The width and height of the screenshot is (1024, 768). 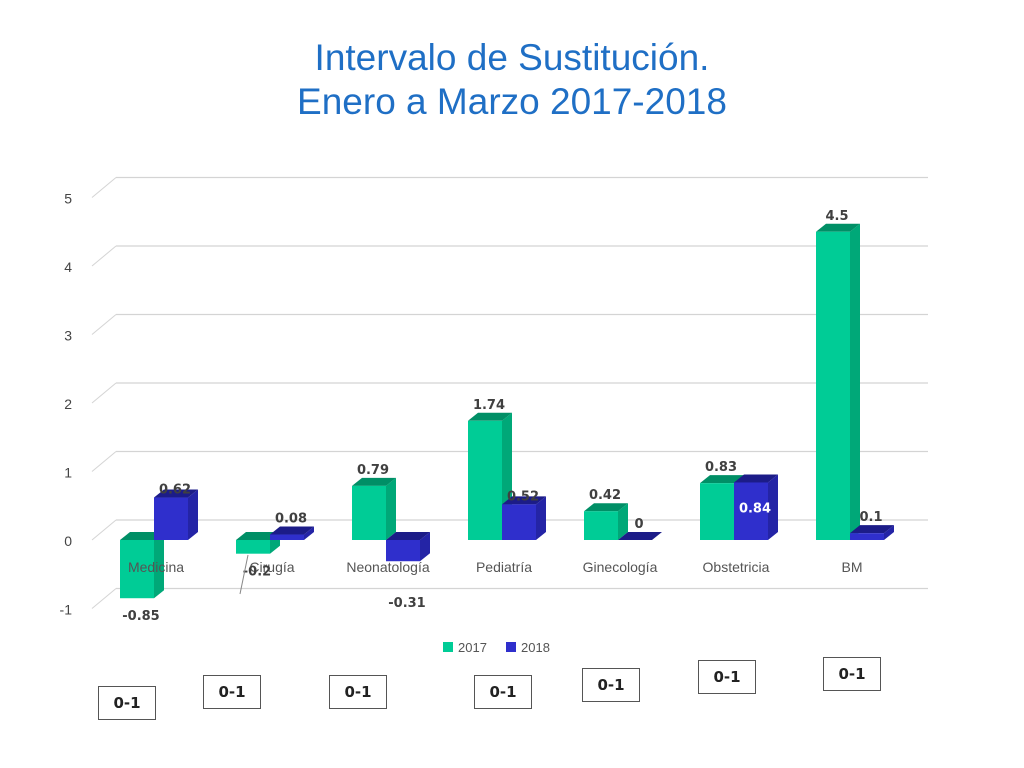 I want to click on y-tick-label: 1, so click(x=68, y=473).